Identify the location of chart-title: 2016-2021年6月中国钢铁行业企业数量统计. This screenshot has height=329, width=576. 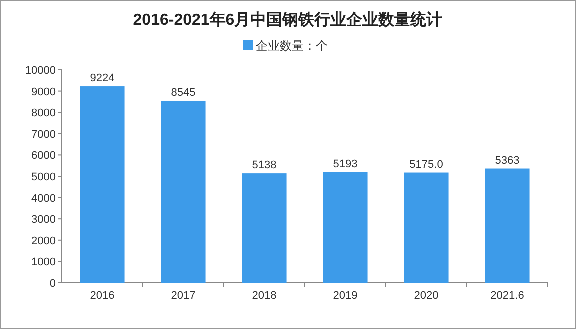
(288, 20).